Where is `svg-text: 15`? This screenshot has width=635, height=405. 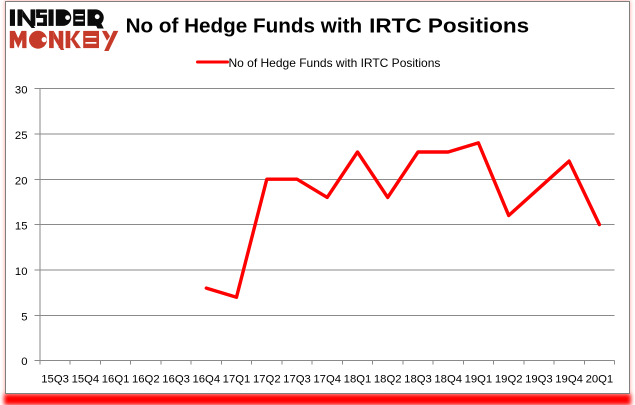 svg-text: 15 is located at coordinates (21, 226).